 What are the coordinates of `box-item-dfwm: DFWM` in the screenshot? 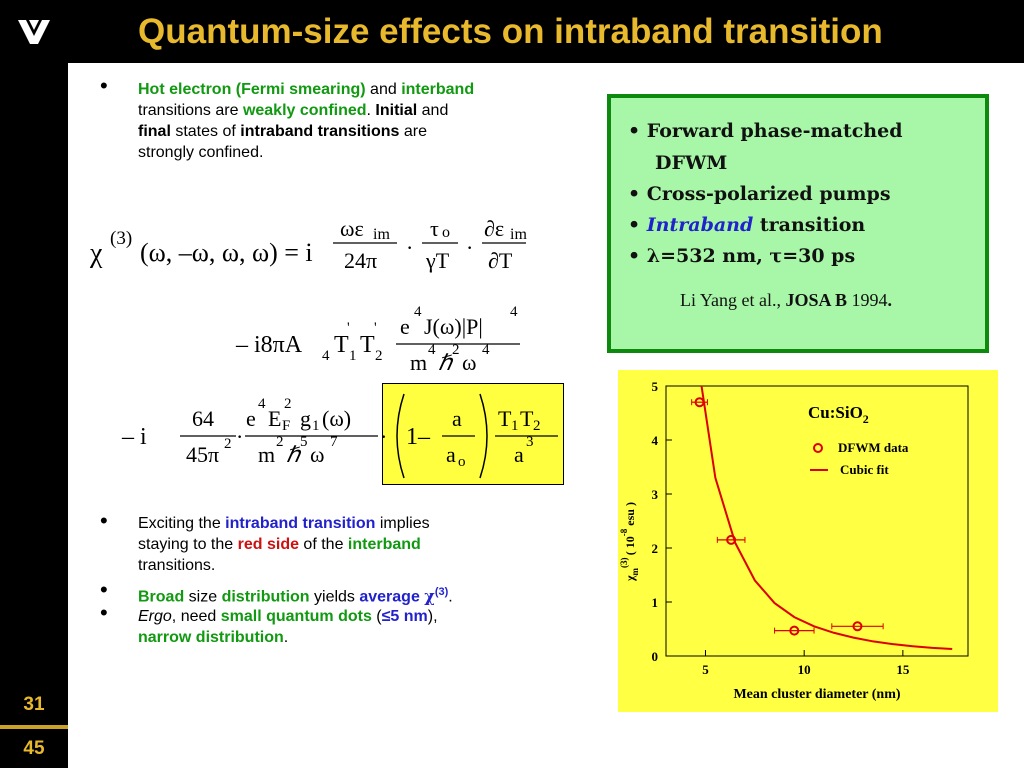 It's located at (691, 163).